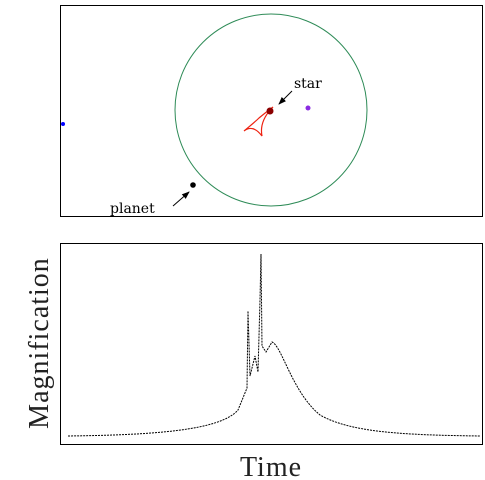 Image resolution: width=485 pixels, height=480 pixels. I want to click on x-axis-label: Time, so click(271, 466).